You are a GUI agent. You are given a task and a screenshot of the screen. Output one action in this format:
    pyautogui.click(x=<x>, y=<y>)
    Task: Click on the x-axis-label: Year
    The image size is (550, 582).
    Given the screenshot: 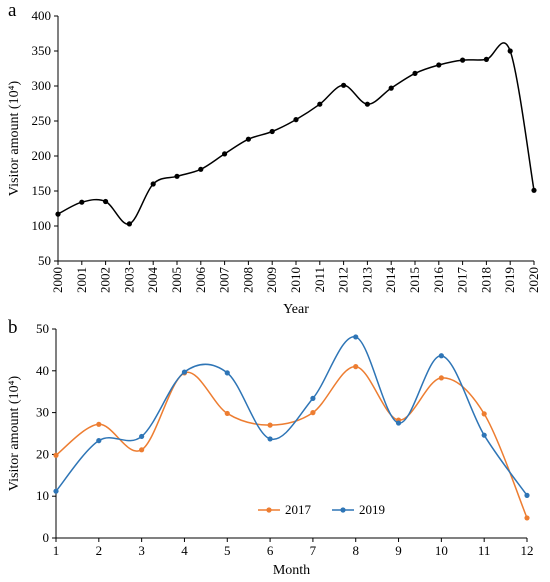 What is the action you would take?
    pyautogui.click(x=296, y=309)
    